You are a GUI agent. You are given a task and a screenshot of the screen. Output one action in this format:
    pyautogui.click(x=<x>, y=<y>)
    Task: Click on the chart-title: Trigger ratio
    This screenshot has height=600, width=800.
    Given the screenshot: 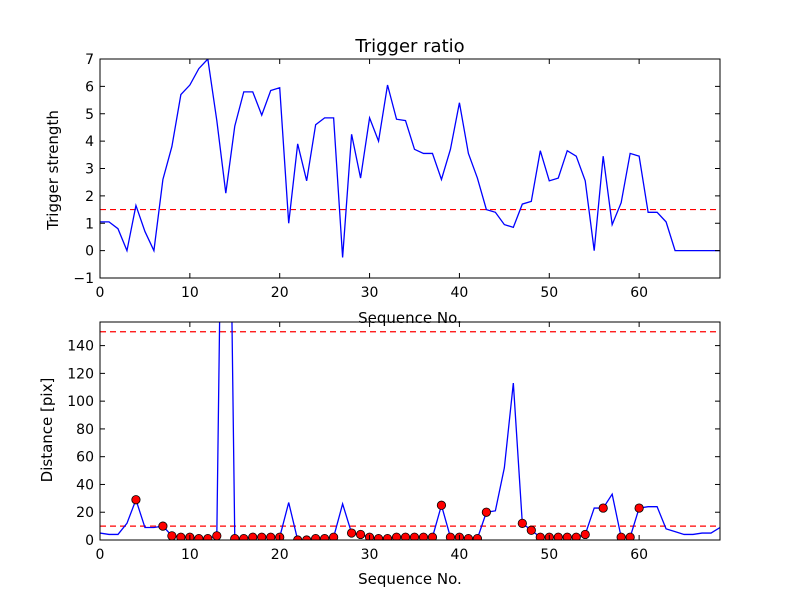 What is the action you would take?
    pyautogui.click(x=409, y=46)
    